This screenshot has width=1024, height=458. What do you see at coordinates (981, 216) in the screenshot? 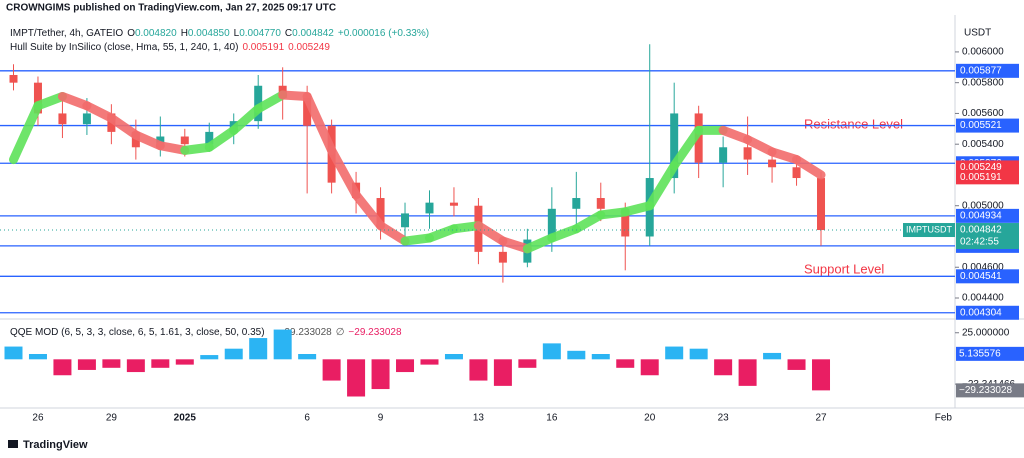
I see `level-label: 0.004934` at bounding box center [981, 216].